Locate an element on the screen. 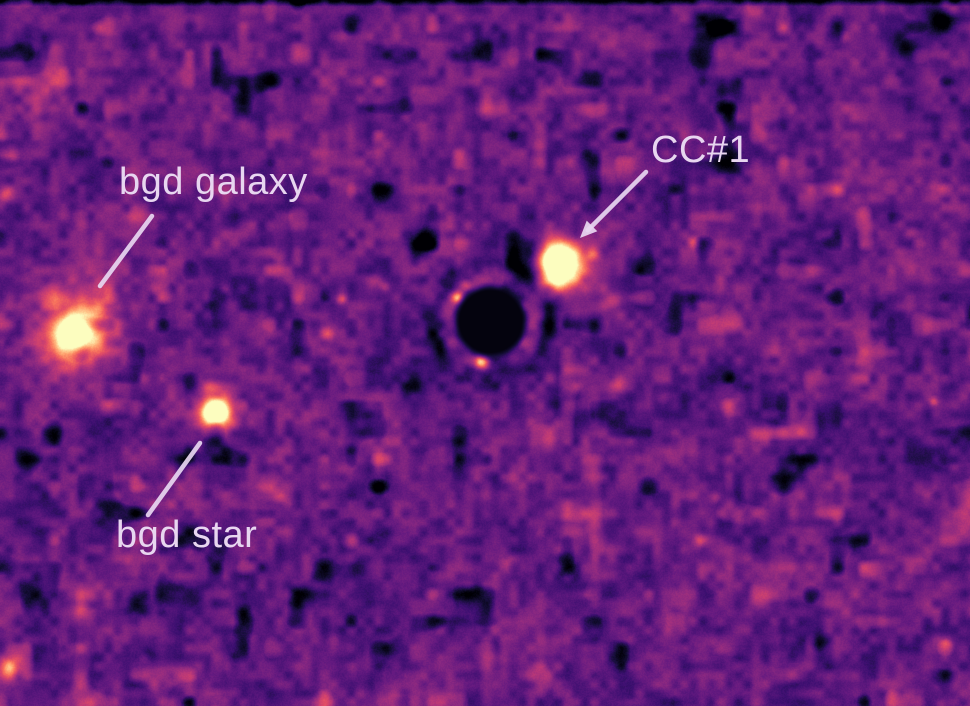 The image size is (970, 706). label-cc1: CC#1 is located at coordinates (701, 150).